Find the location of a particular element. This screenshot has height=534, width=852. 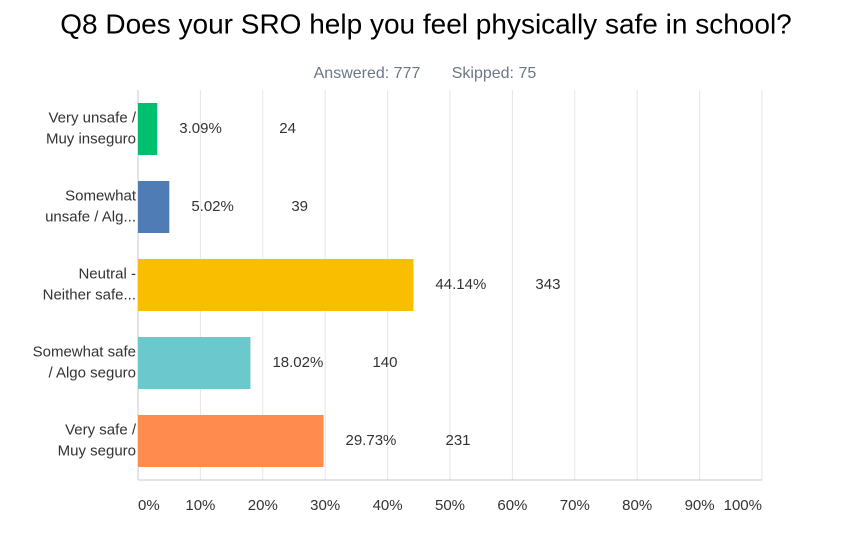

x-tick-label: 20% is located at coordinates (263, 505).